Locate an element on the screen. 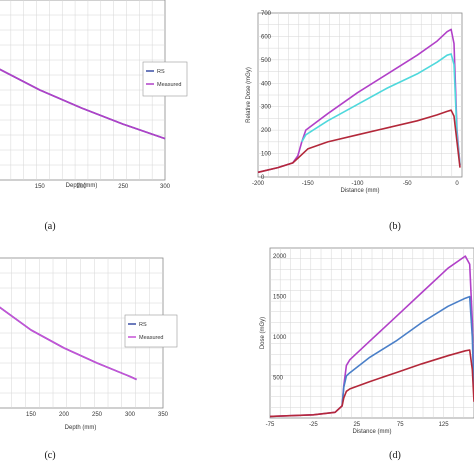 The image size is (474, 474). y-tick-label: 600 is located at coordinates (266, 37).